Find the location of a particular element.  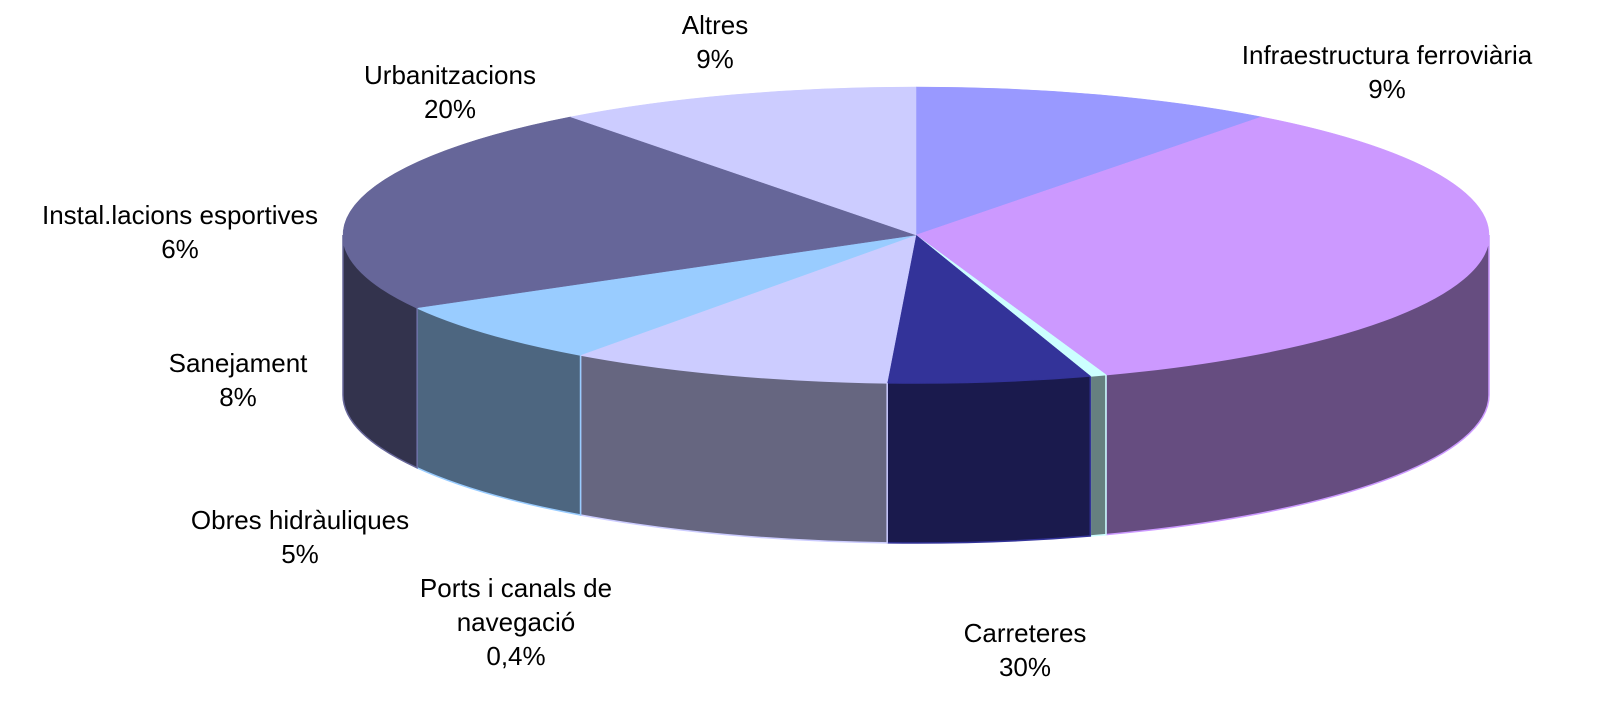

category-label: Sanejament is located at coordinates (238, 363).